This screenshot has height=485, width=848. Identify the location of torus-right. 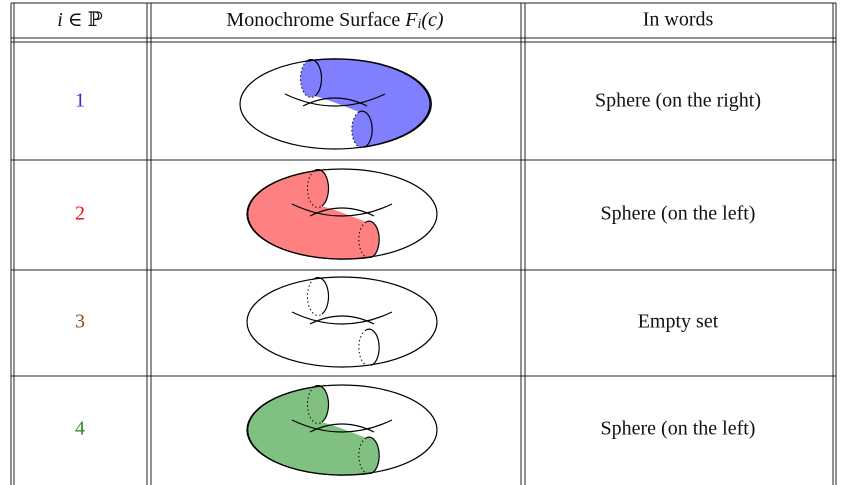
(335, 104).